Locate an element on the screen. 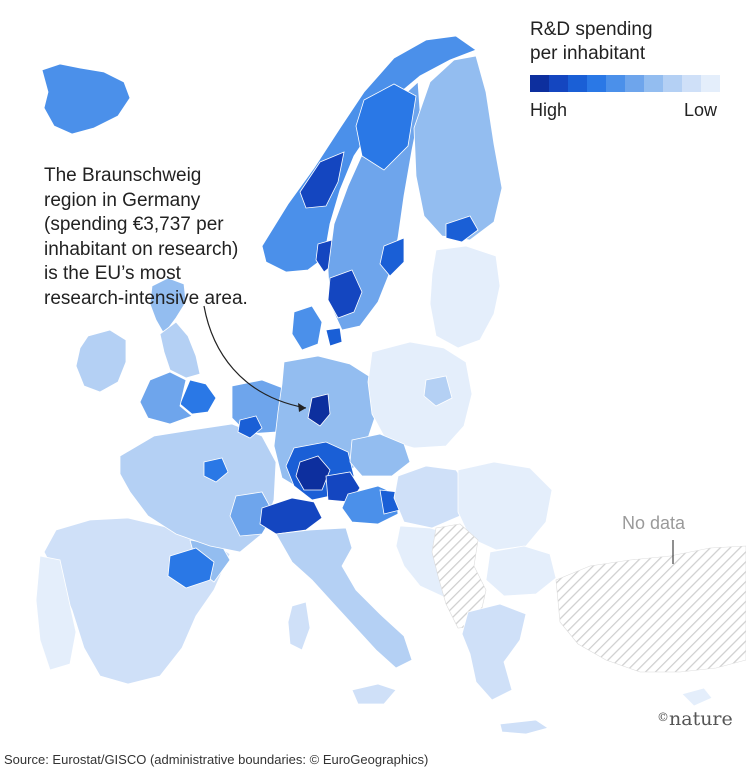 This screenshot has width=746, height=774. region-sardinia is located at coordinates (299, 626).